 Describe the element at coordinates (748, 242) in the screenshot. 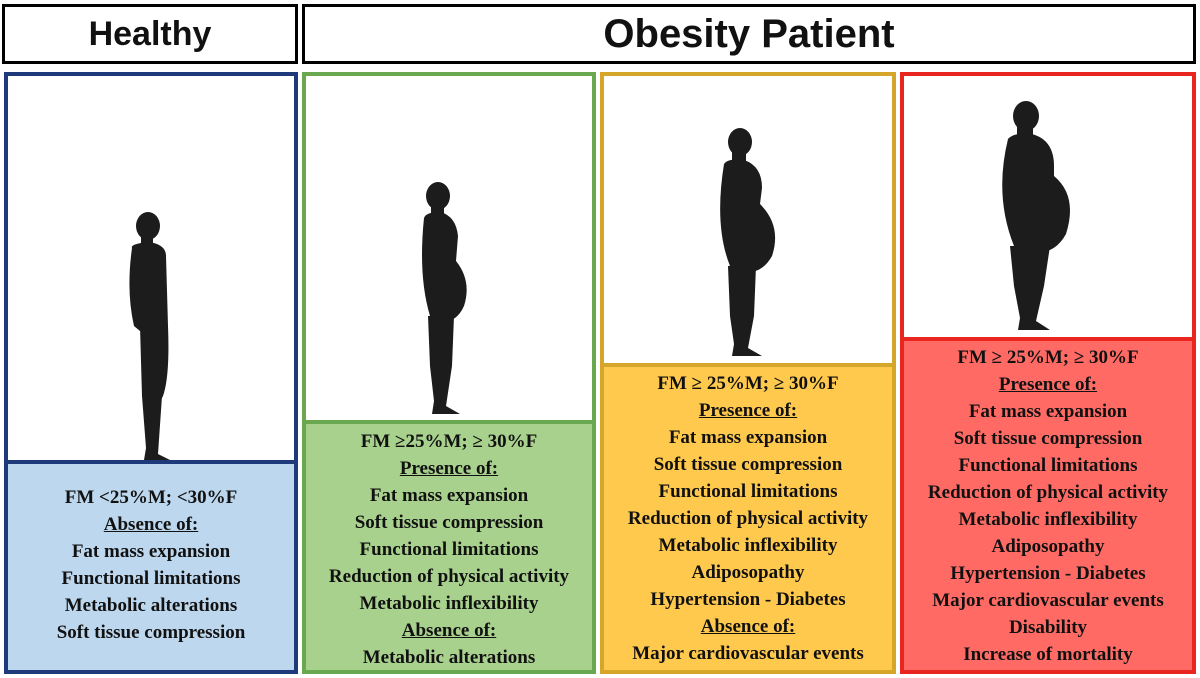

I see `silhouette-obese-icon` at that location.